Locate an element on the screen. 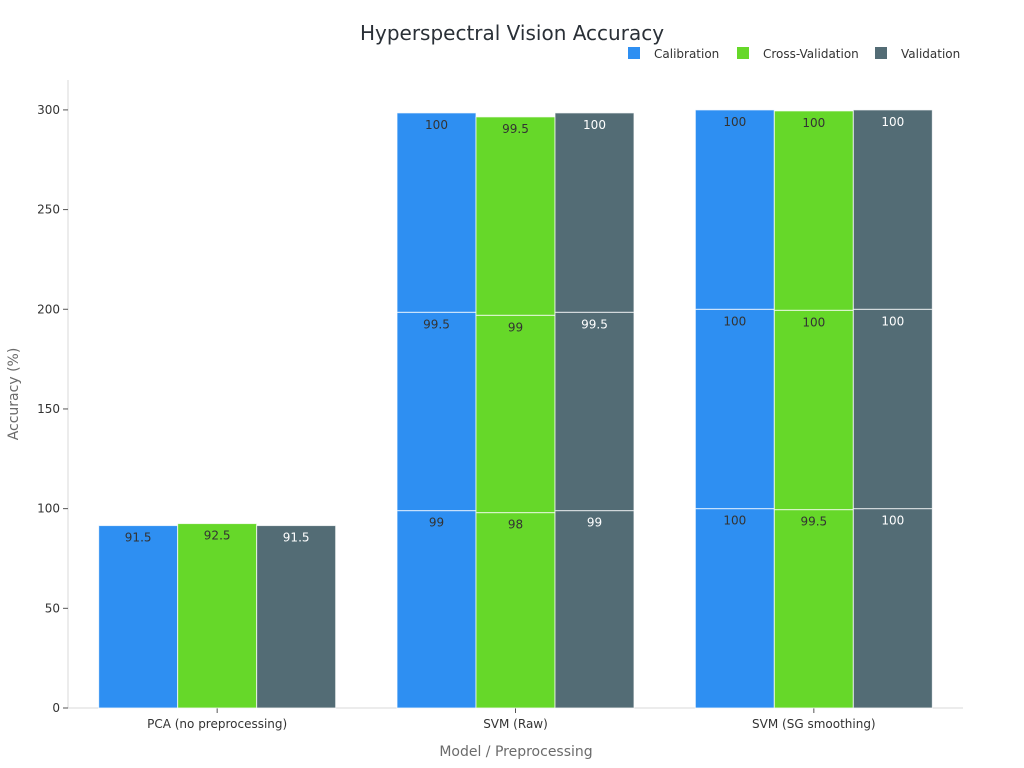 The image size is (1024, 768). legend: Calibration Cross-Validation Validation is located at coordinates (794, 54).